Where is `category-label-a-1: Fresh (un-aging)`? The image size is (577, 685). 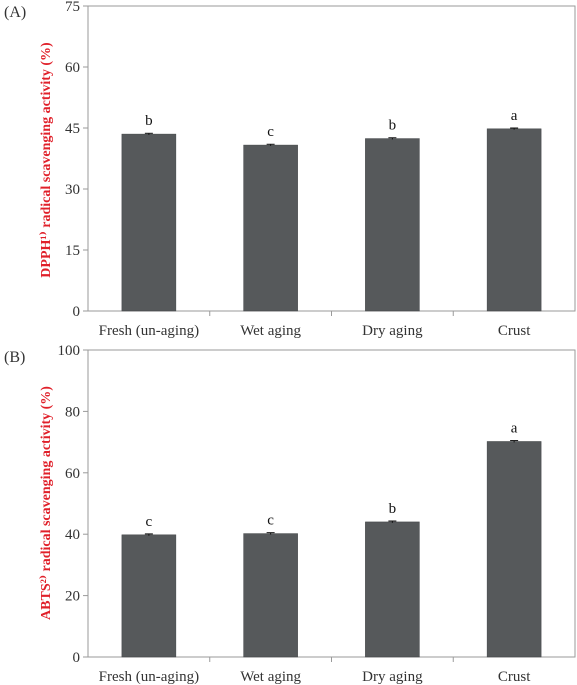 category-label-a-1: Fresh (un-aging) is located at coordinates (149, 331).